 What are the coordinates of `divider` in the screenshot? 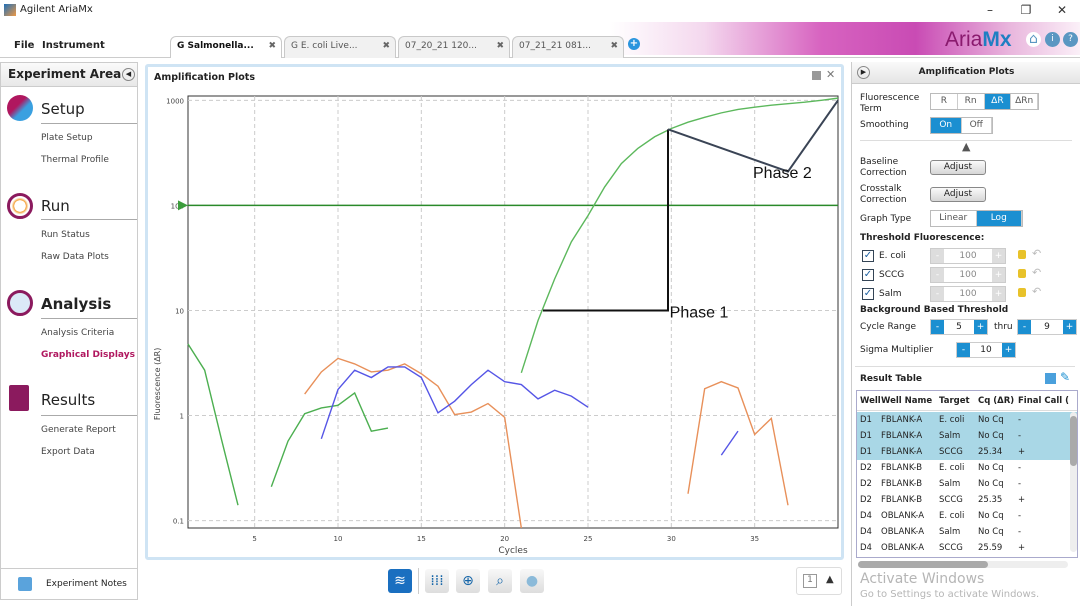 It's located at (965, 366).